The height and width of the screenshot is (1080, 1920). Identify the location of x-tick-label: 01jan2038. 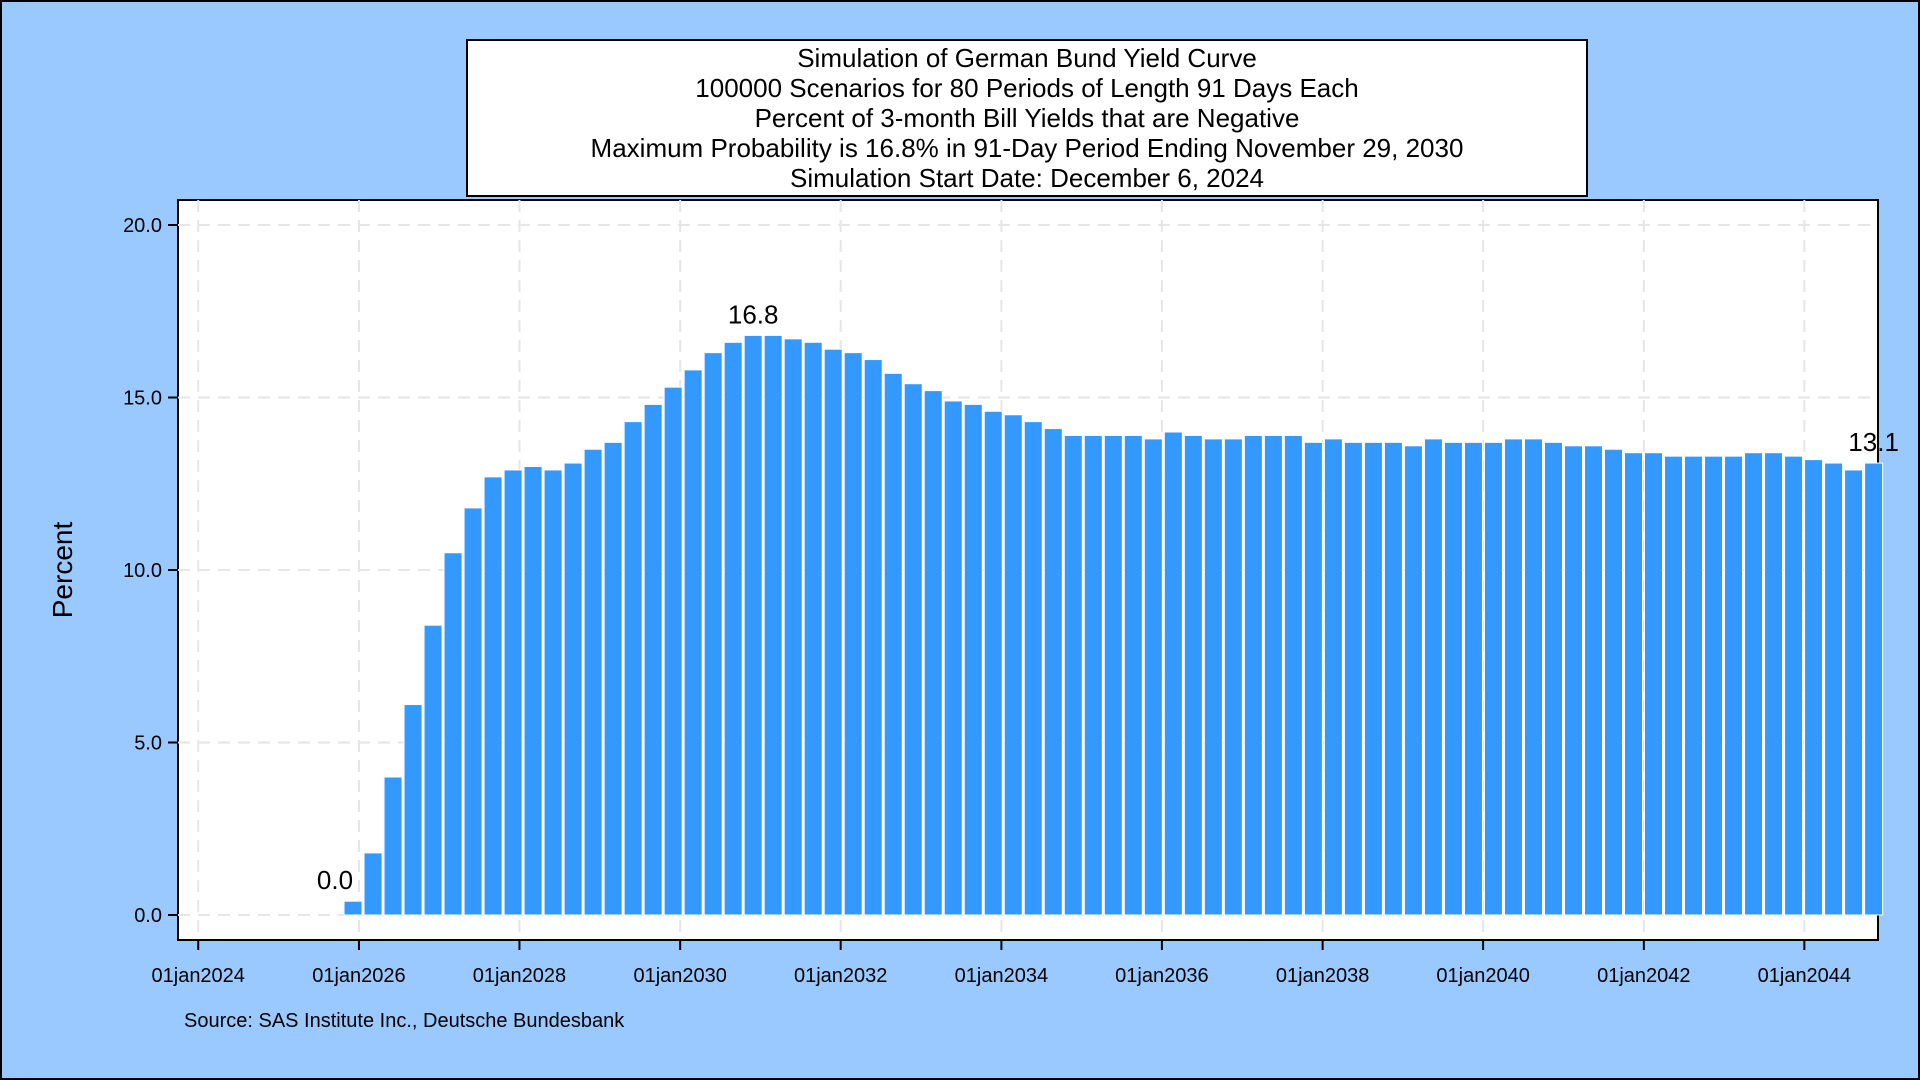
(1322, 976).